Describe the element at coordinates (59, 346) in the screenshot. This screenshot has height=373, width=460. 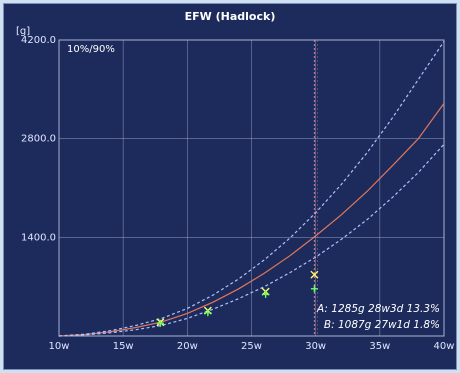
I see `x-tick-label: 10w` at that location.